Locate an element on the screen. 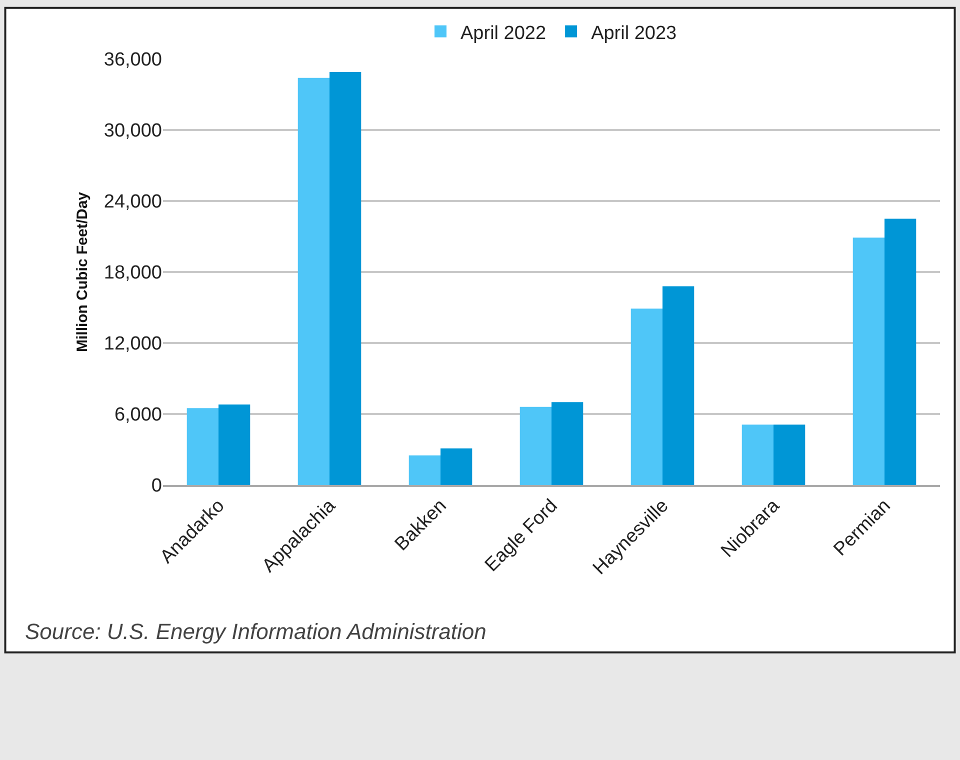  y-tick-label: 0 is located at coordinates (156, 486).